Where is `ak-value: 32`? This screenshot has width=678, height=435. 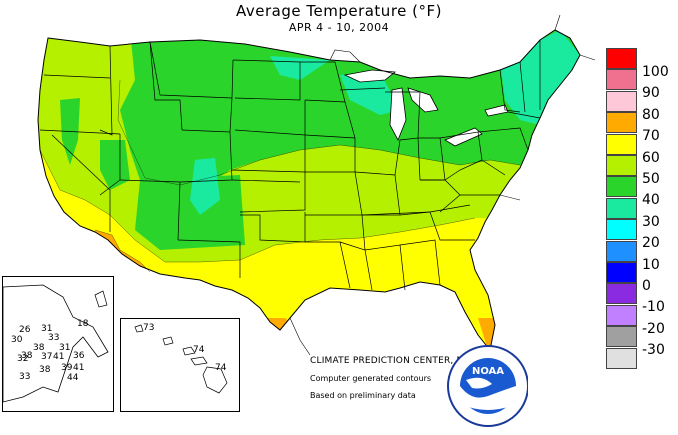
ak-value: 32 is located at coordinates (23, 359).